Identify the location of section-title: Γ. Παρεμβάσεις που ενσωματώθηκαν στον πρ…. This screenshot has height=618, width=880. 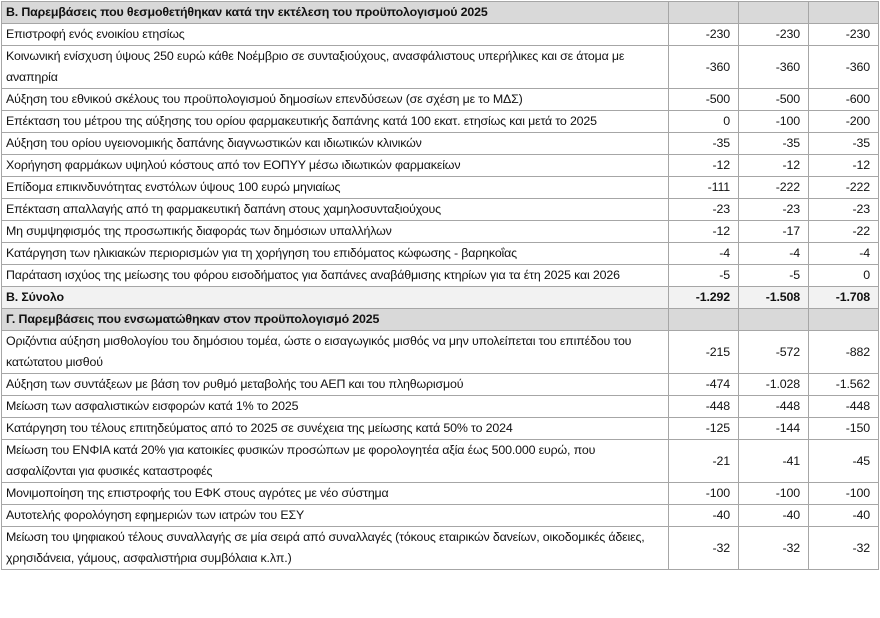
(335, 319).